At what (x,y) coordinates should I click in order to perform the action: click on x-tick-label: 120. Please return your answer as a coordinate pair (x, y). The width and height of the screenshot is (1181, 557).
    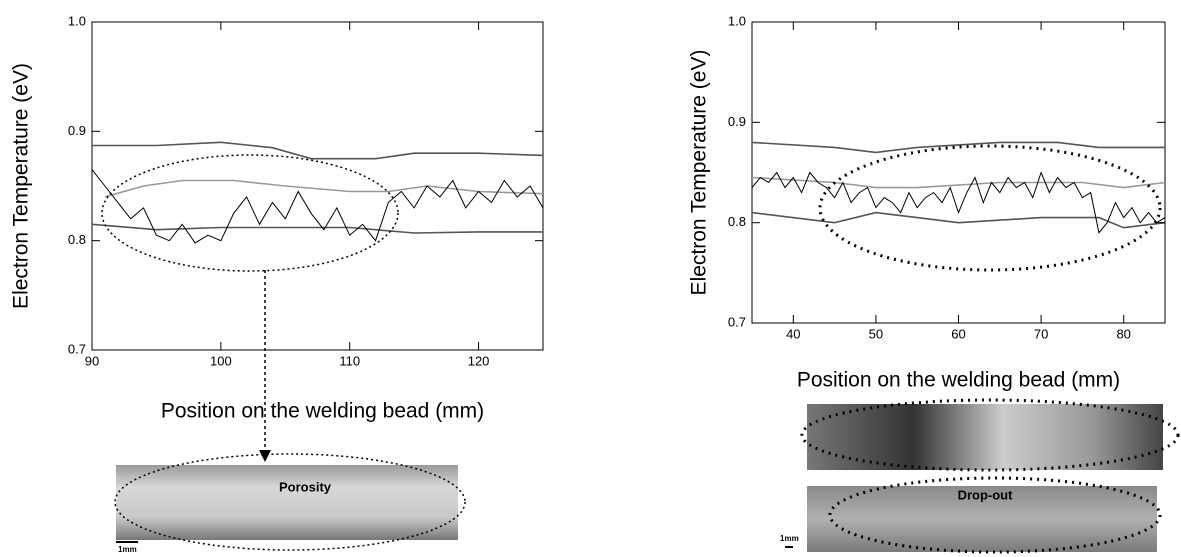
    Looking at the image, I should click on (479, 360).